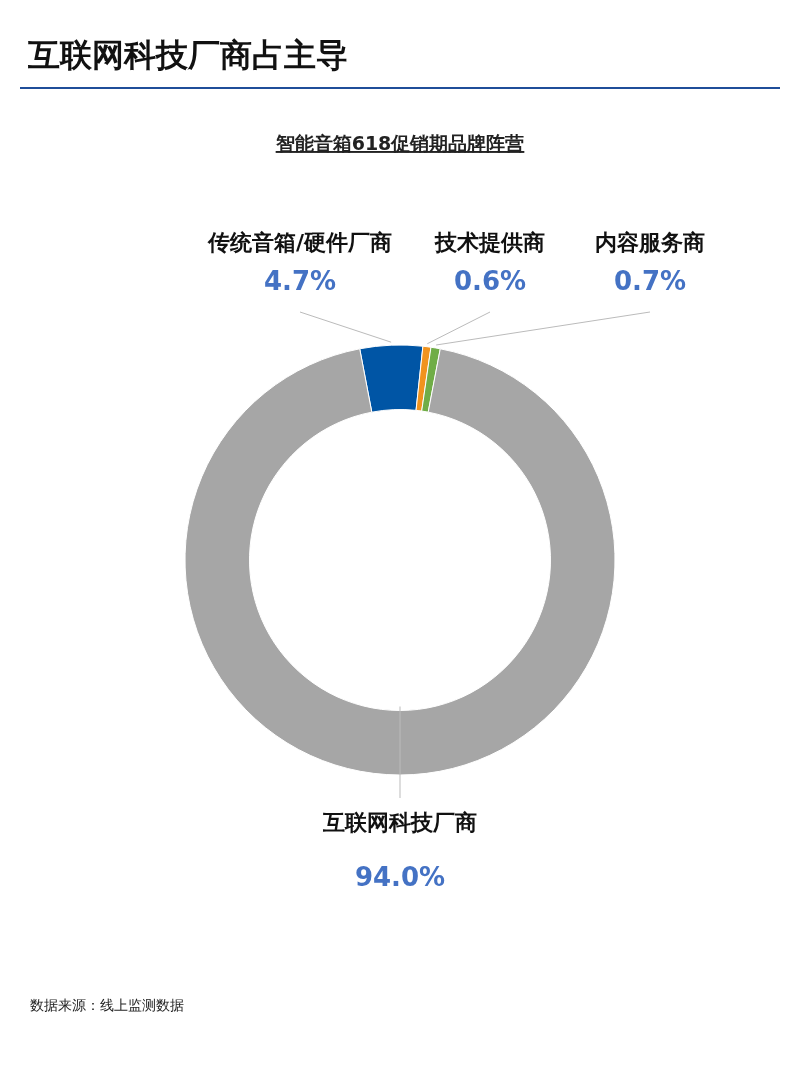  What do you see at coordinates (399, 822) in the screenshot?
I see `slice-label: 互联网科技厂商` at bounding box center [399, 822].